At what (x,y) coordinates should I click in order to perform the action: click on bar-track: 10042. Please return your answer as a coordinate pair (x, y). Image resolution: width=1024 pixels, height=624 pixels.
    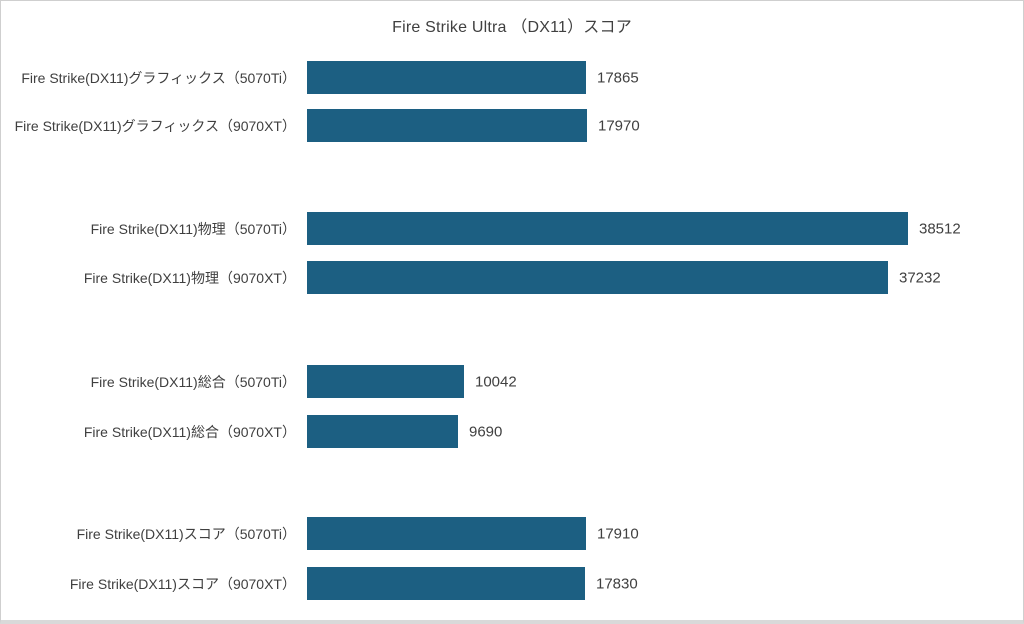
    Looking at the image, I should click on (665, 381).